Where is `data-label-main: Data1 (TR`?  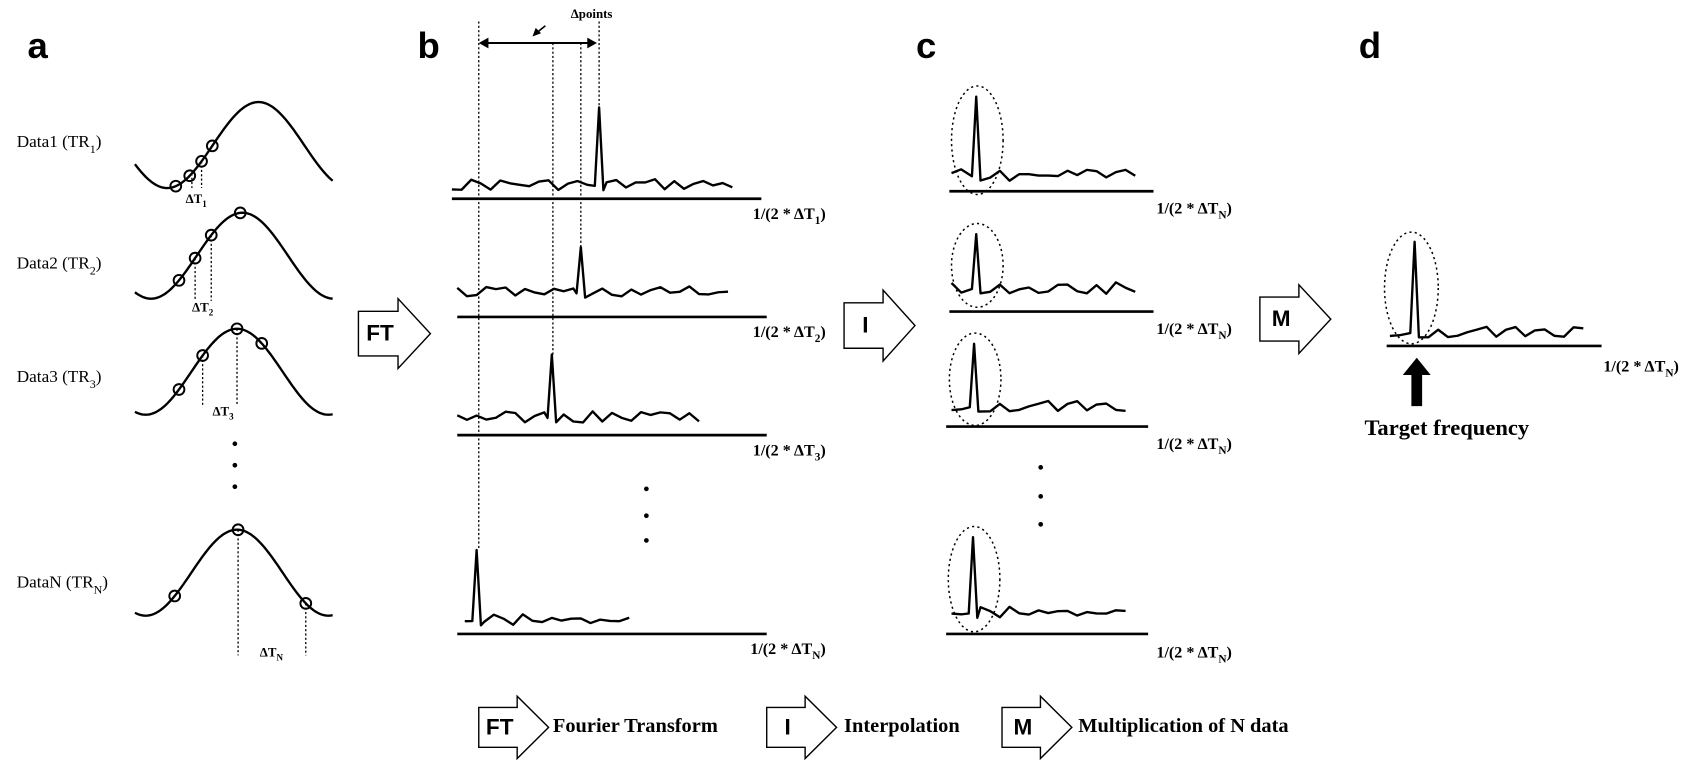 data-label-main: Data1 (TR is located at coordinates (54, 141).